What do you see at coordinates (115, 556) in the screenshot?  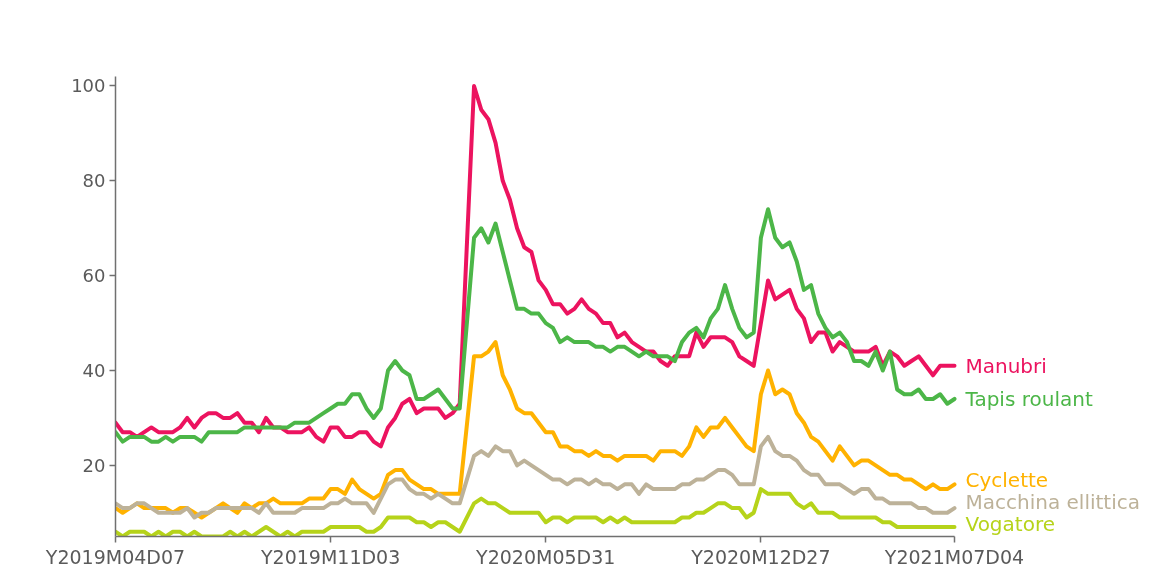 I see `x-tick-label: Y2019M04D07` at bounding box center [115, 556].